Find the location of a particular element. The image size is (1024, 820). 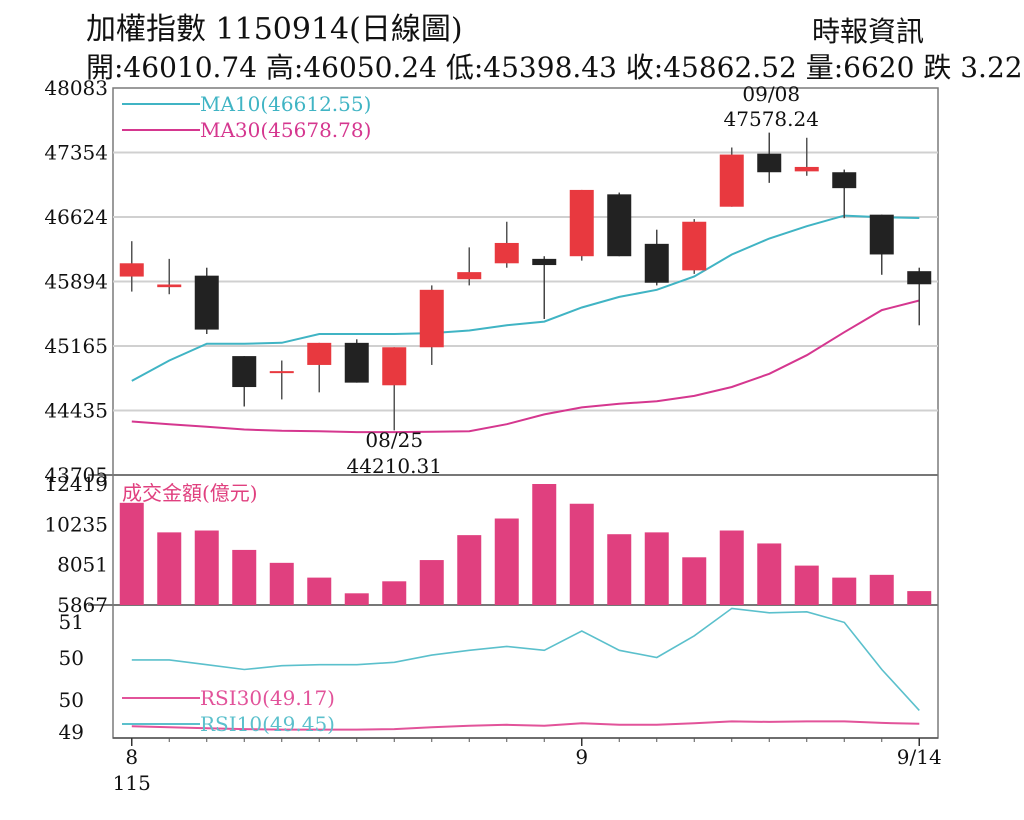

rsi30-line is located at coordinates (525, 725).